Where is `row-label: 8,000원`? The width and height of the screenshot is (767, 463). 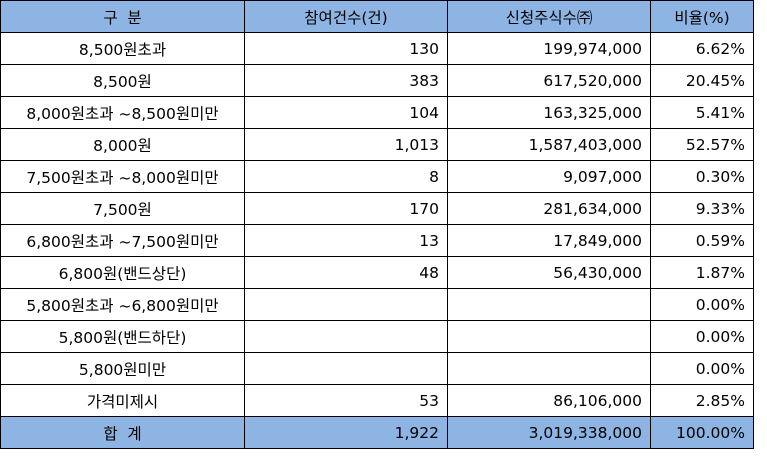
row-label: 8,000원 is located at coordinates (122, 144).